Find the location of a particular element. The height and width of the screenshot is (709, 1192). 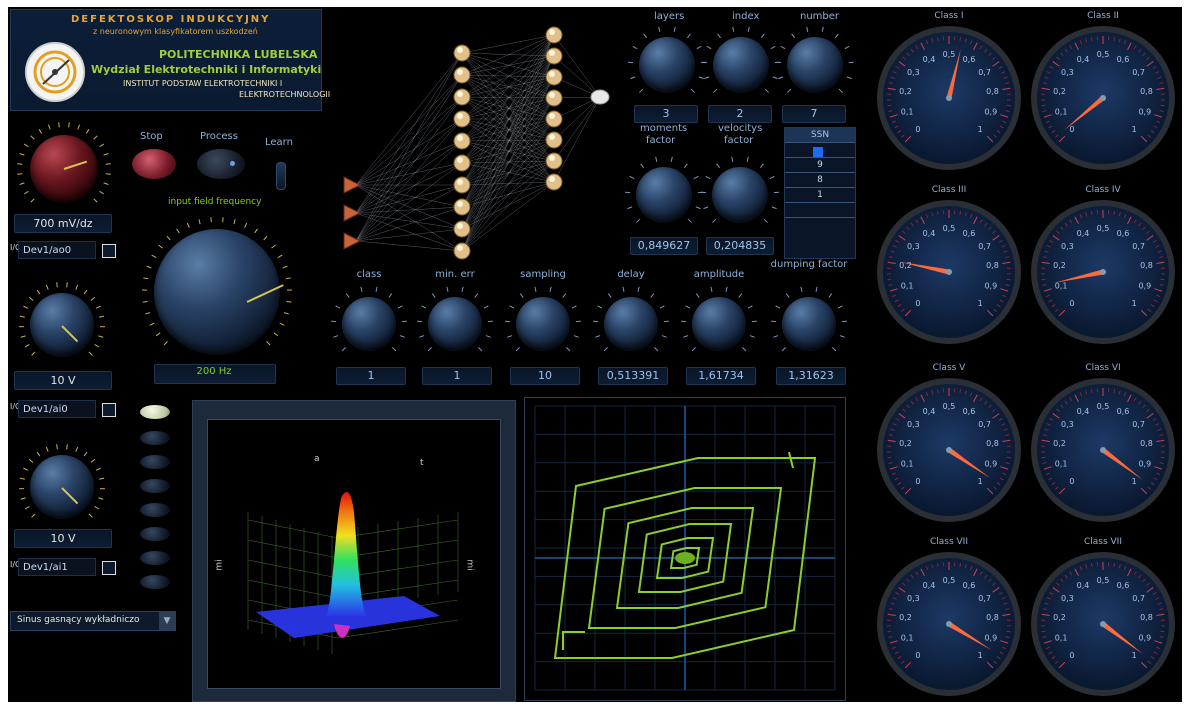

stop-button is located at coordinates (154, 164).